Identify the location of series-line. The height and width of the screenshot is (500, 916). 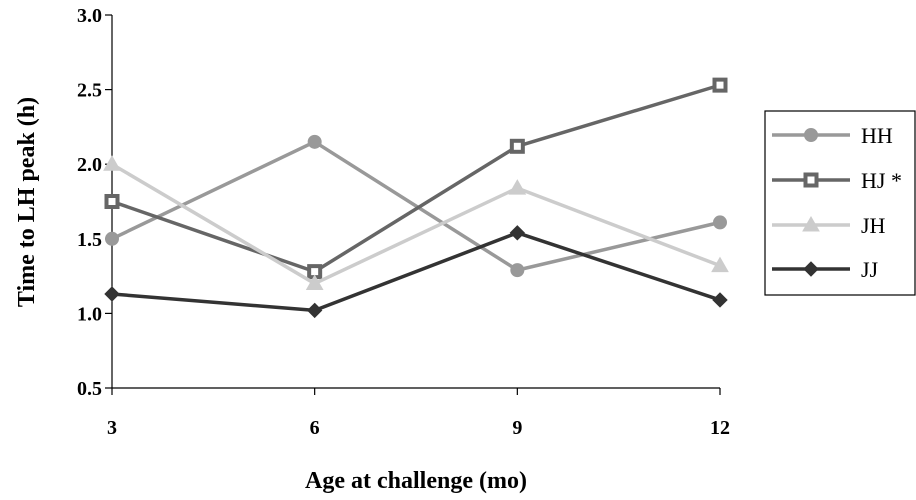
(416, 272).